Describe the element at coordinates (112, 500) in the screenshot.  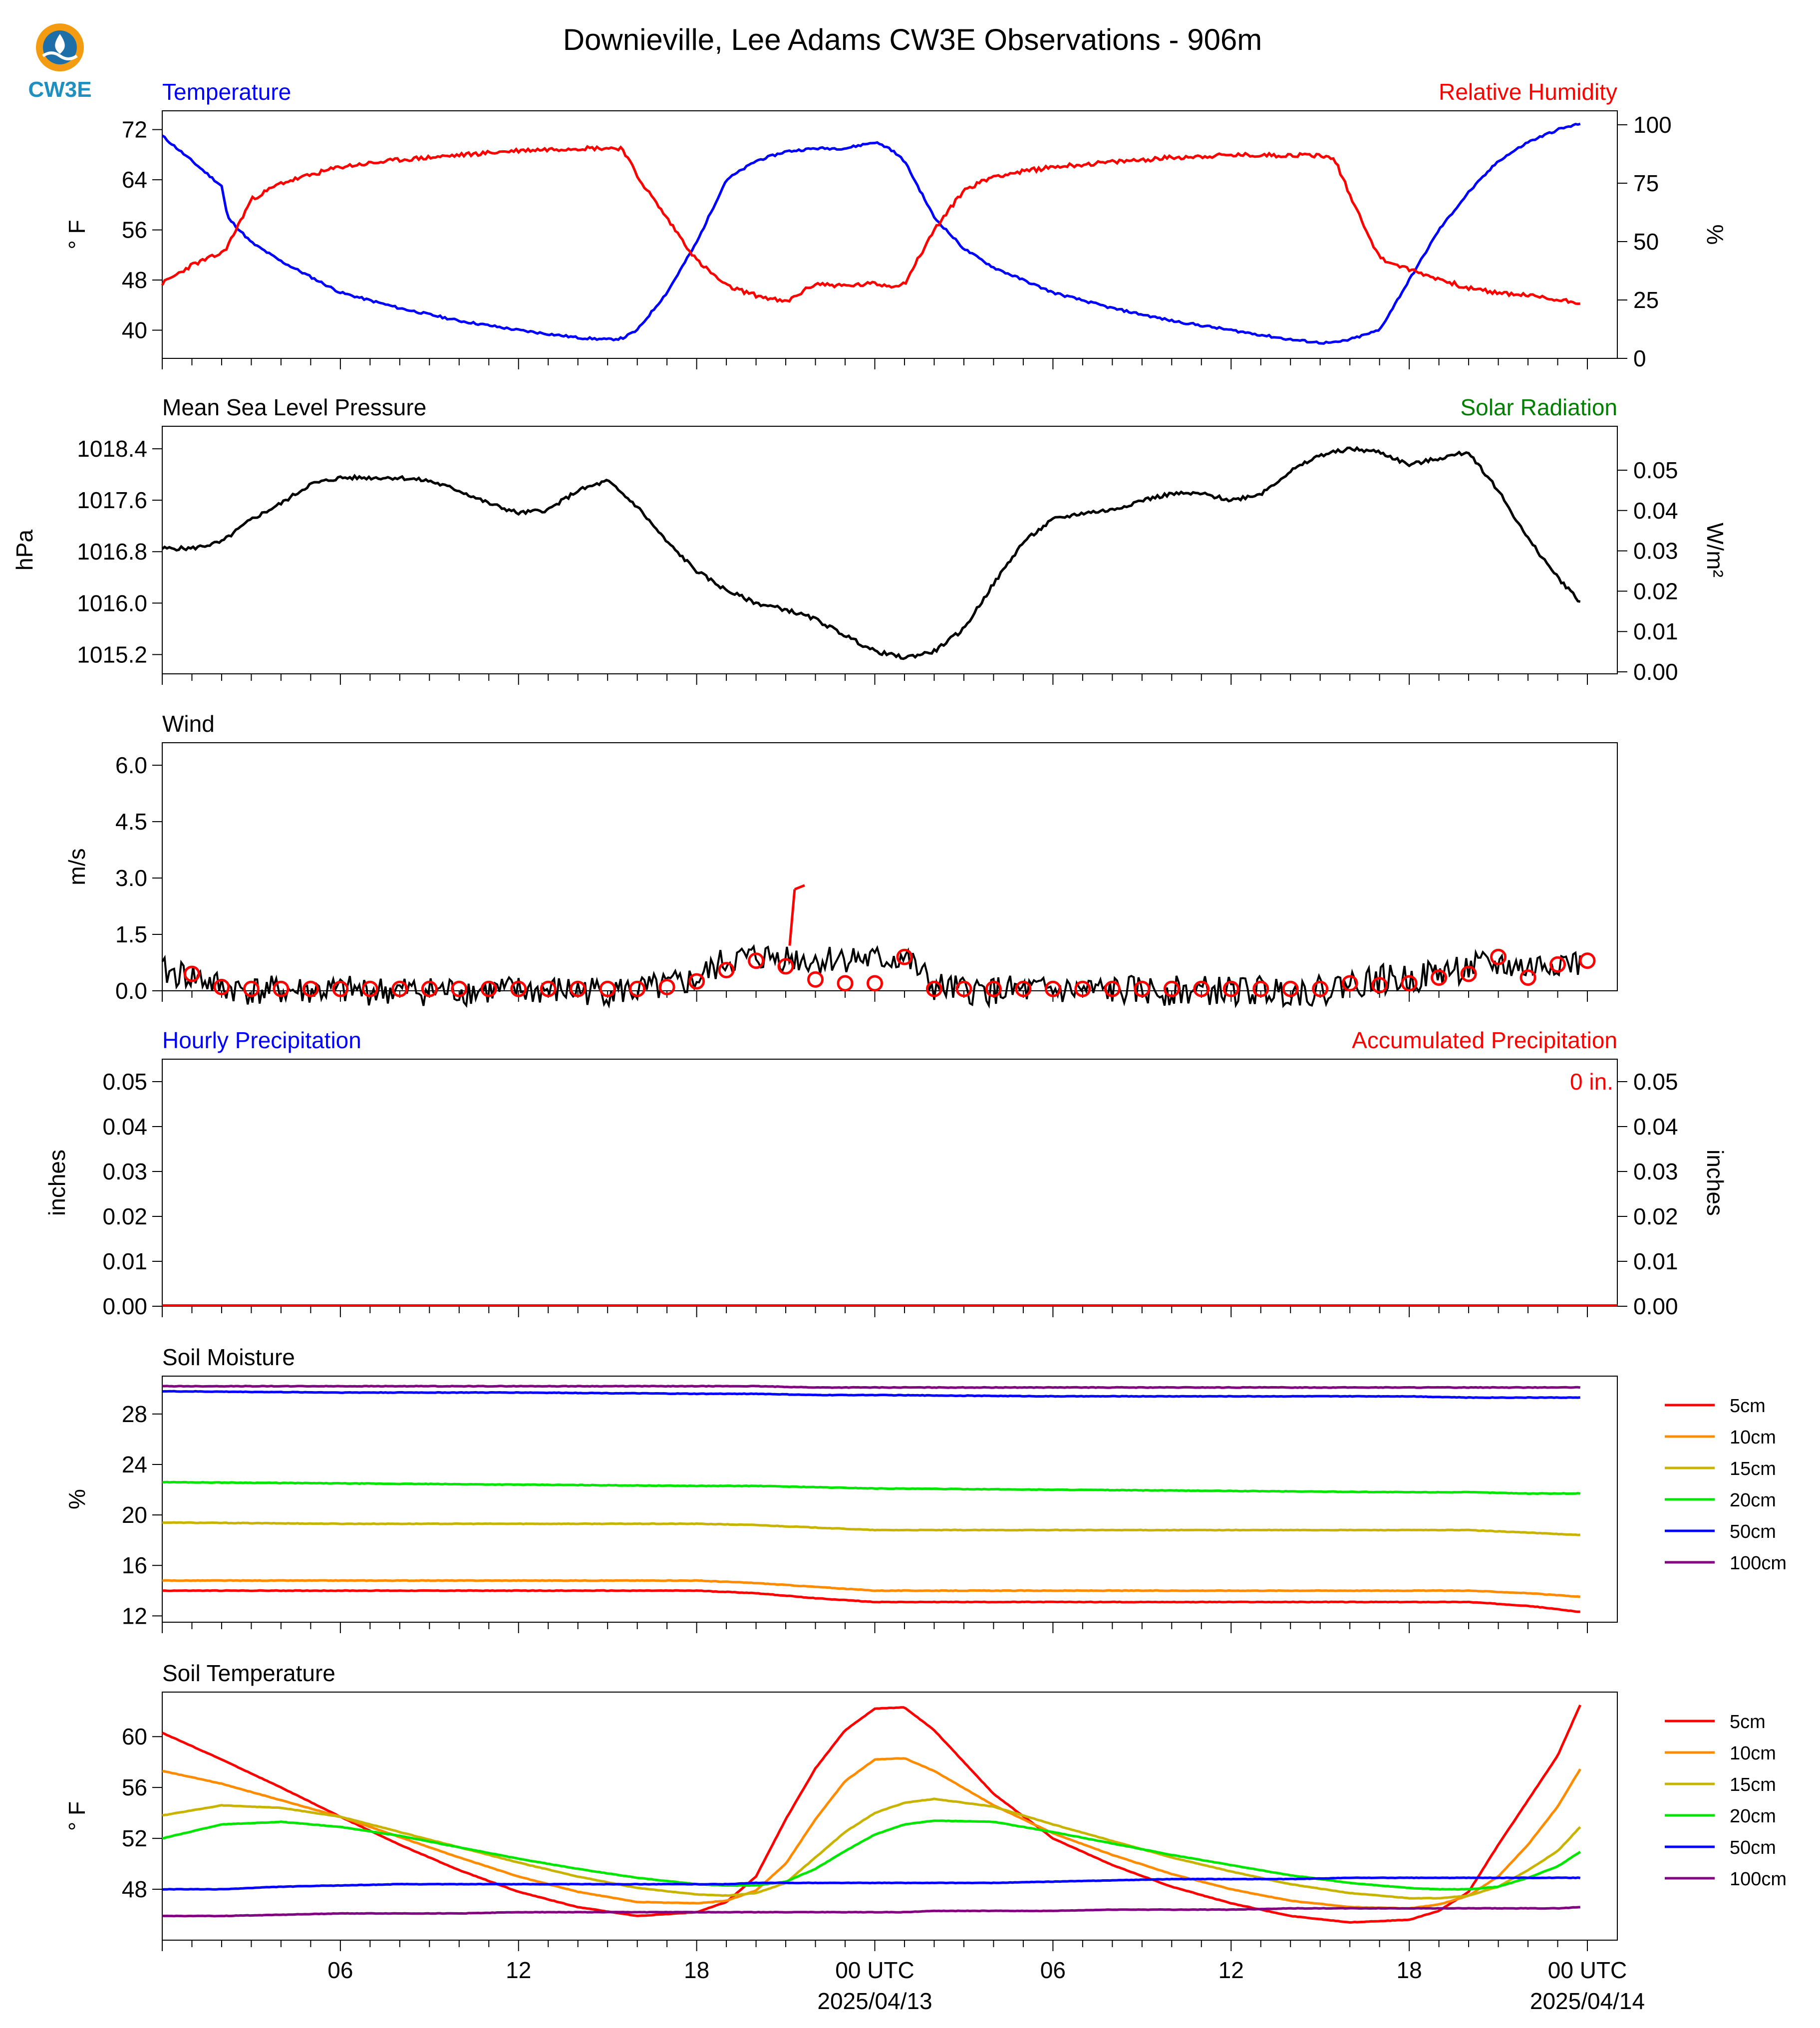
I see `y-tick-label-left: 1017.6` at that location.